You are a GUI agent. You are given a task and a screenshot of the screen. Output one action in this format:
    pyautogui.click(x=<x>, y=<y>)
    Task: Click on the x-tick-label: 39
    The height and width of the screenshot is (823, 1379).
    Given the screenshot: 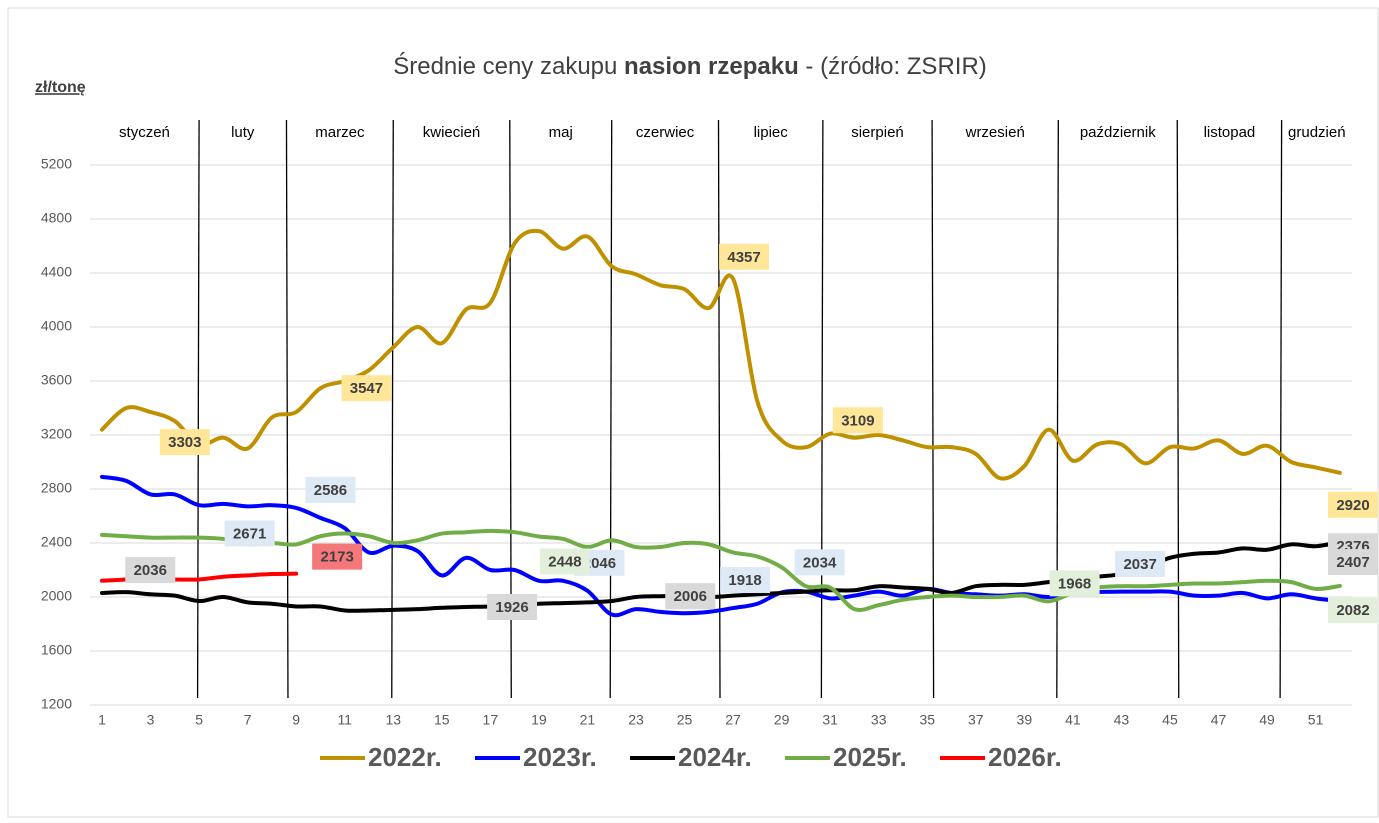 What is the action you would take?
    pyautogui.click(x=1025, y=720)
    